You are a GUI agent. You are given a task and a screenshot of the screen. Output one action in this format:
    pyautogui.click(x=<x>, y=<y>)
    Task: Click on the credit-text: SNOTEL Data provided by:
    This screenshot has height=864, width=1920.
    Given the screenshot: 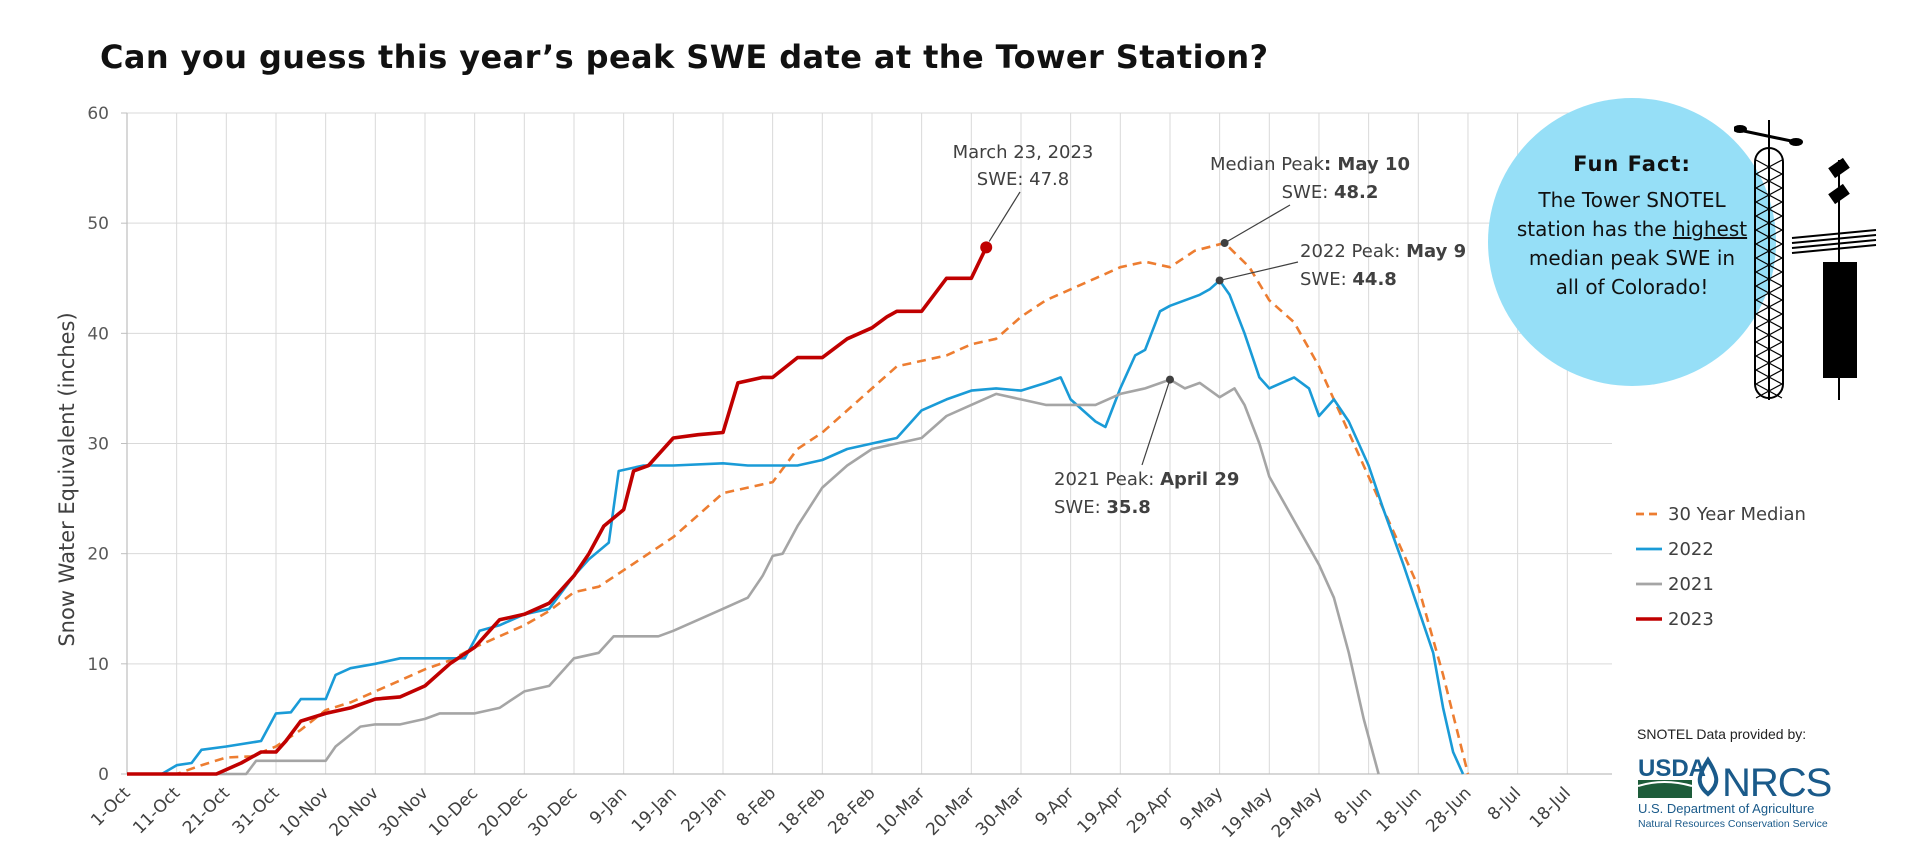 What is the action you would take?
    pyautogui.click(x=1722, y=734)
    